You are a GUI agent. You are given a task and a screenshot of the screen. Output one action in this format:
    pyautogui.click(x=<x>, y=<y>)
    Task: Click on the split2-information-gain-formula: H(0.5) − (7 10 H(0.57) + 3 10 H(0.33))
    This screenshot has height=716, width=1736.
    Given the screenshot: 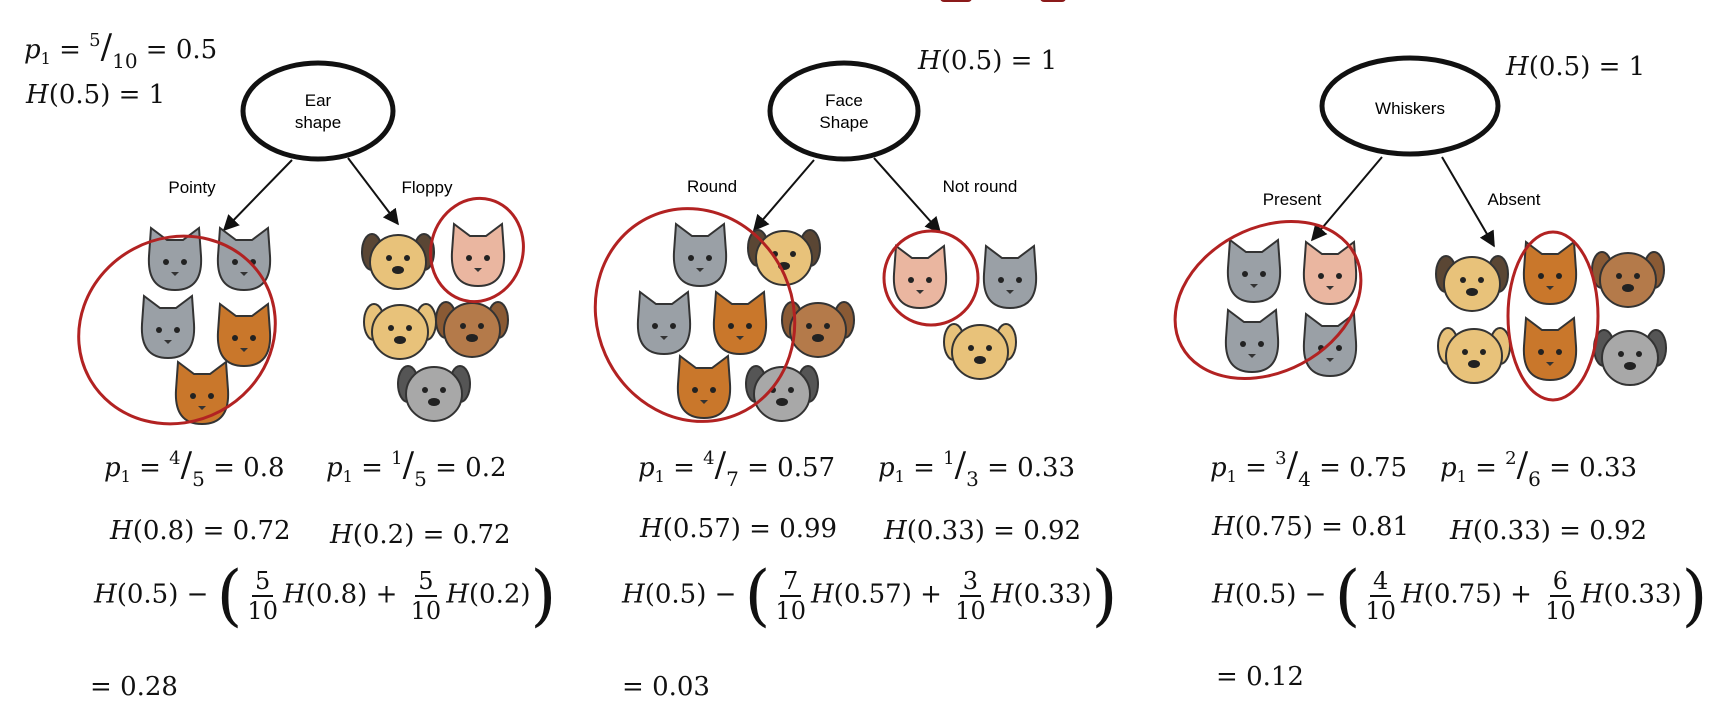 What is the action you would take?
    pyautogui.click(x=870, y=595)
    